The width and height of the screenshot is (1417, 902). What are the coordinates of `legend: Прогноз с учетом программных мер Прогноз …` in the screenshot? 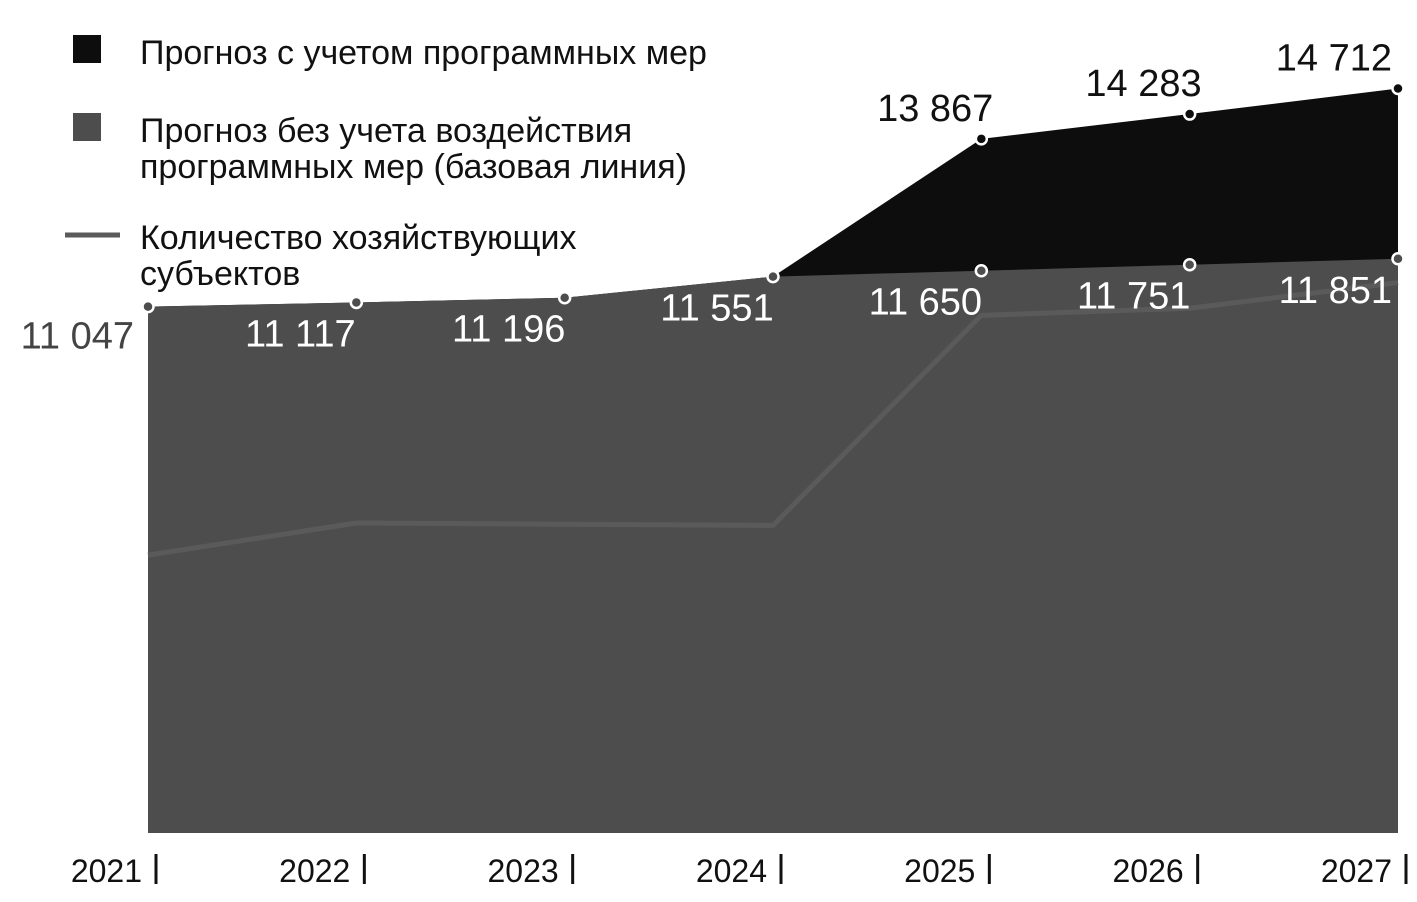 It's located at (386, 163).